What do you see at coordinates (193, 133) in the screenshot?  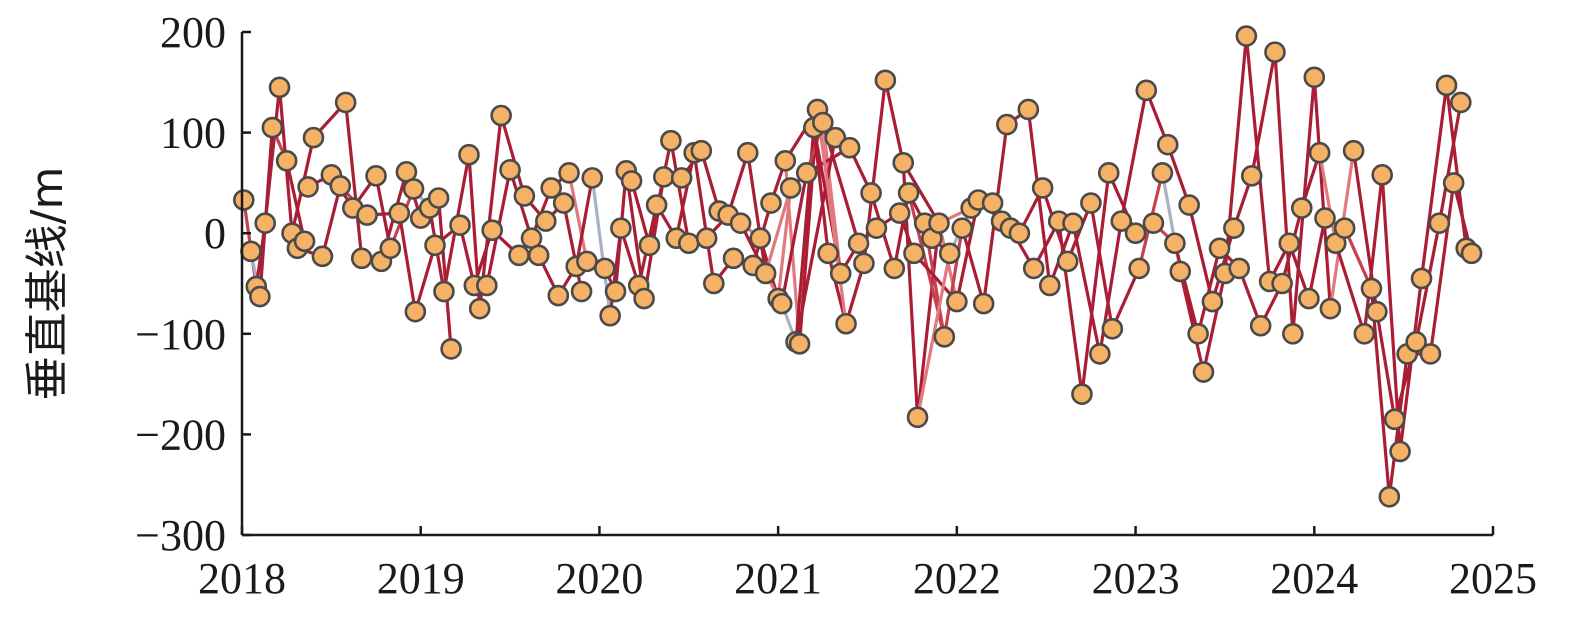 I see `y-tick-label: 100` at bounding box center [193, 133].